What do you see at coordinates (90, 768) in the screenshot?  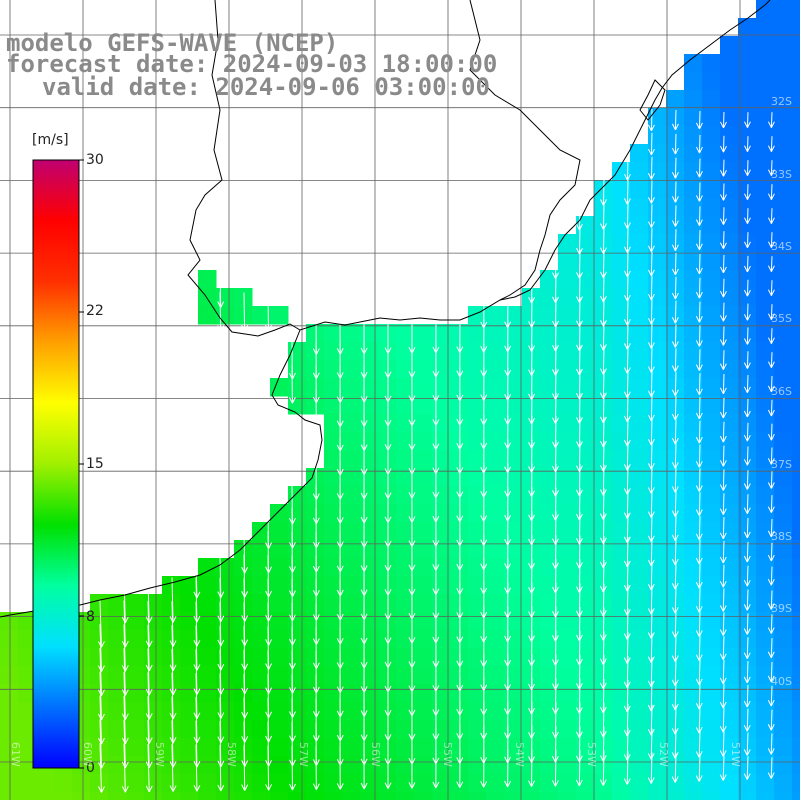 I see `colorbar-tick-0: 0` at bounding box center [90, 768].